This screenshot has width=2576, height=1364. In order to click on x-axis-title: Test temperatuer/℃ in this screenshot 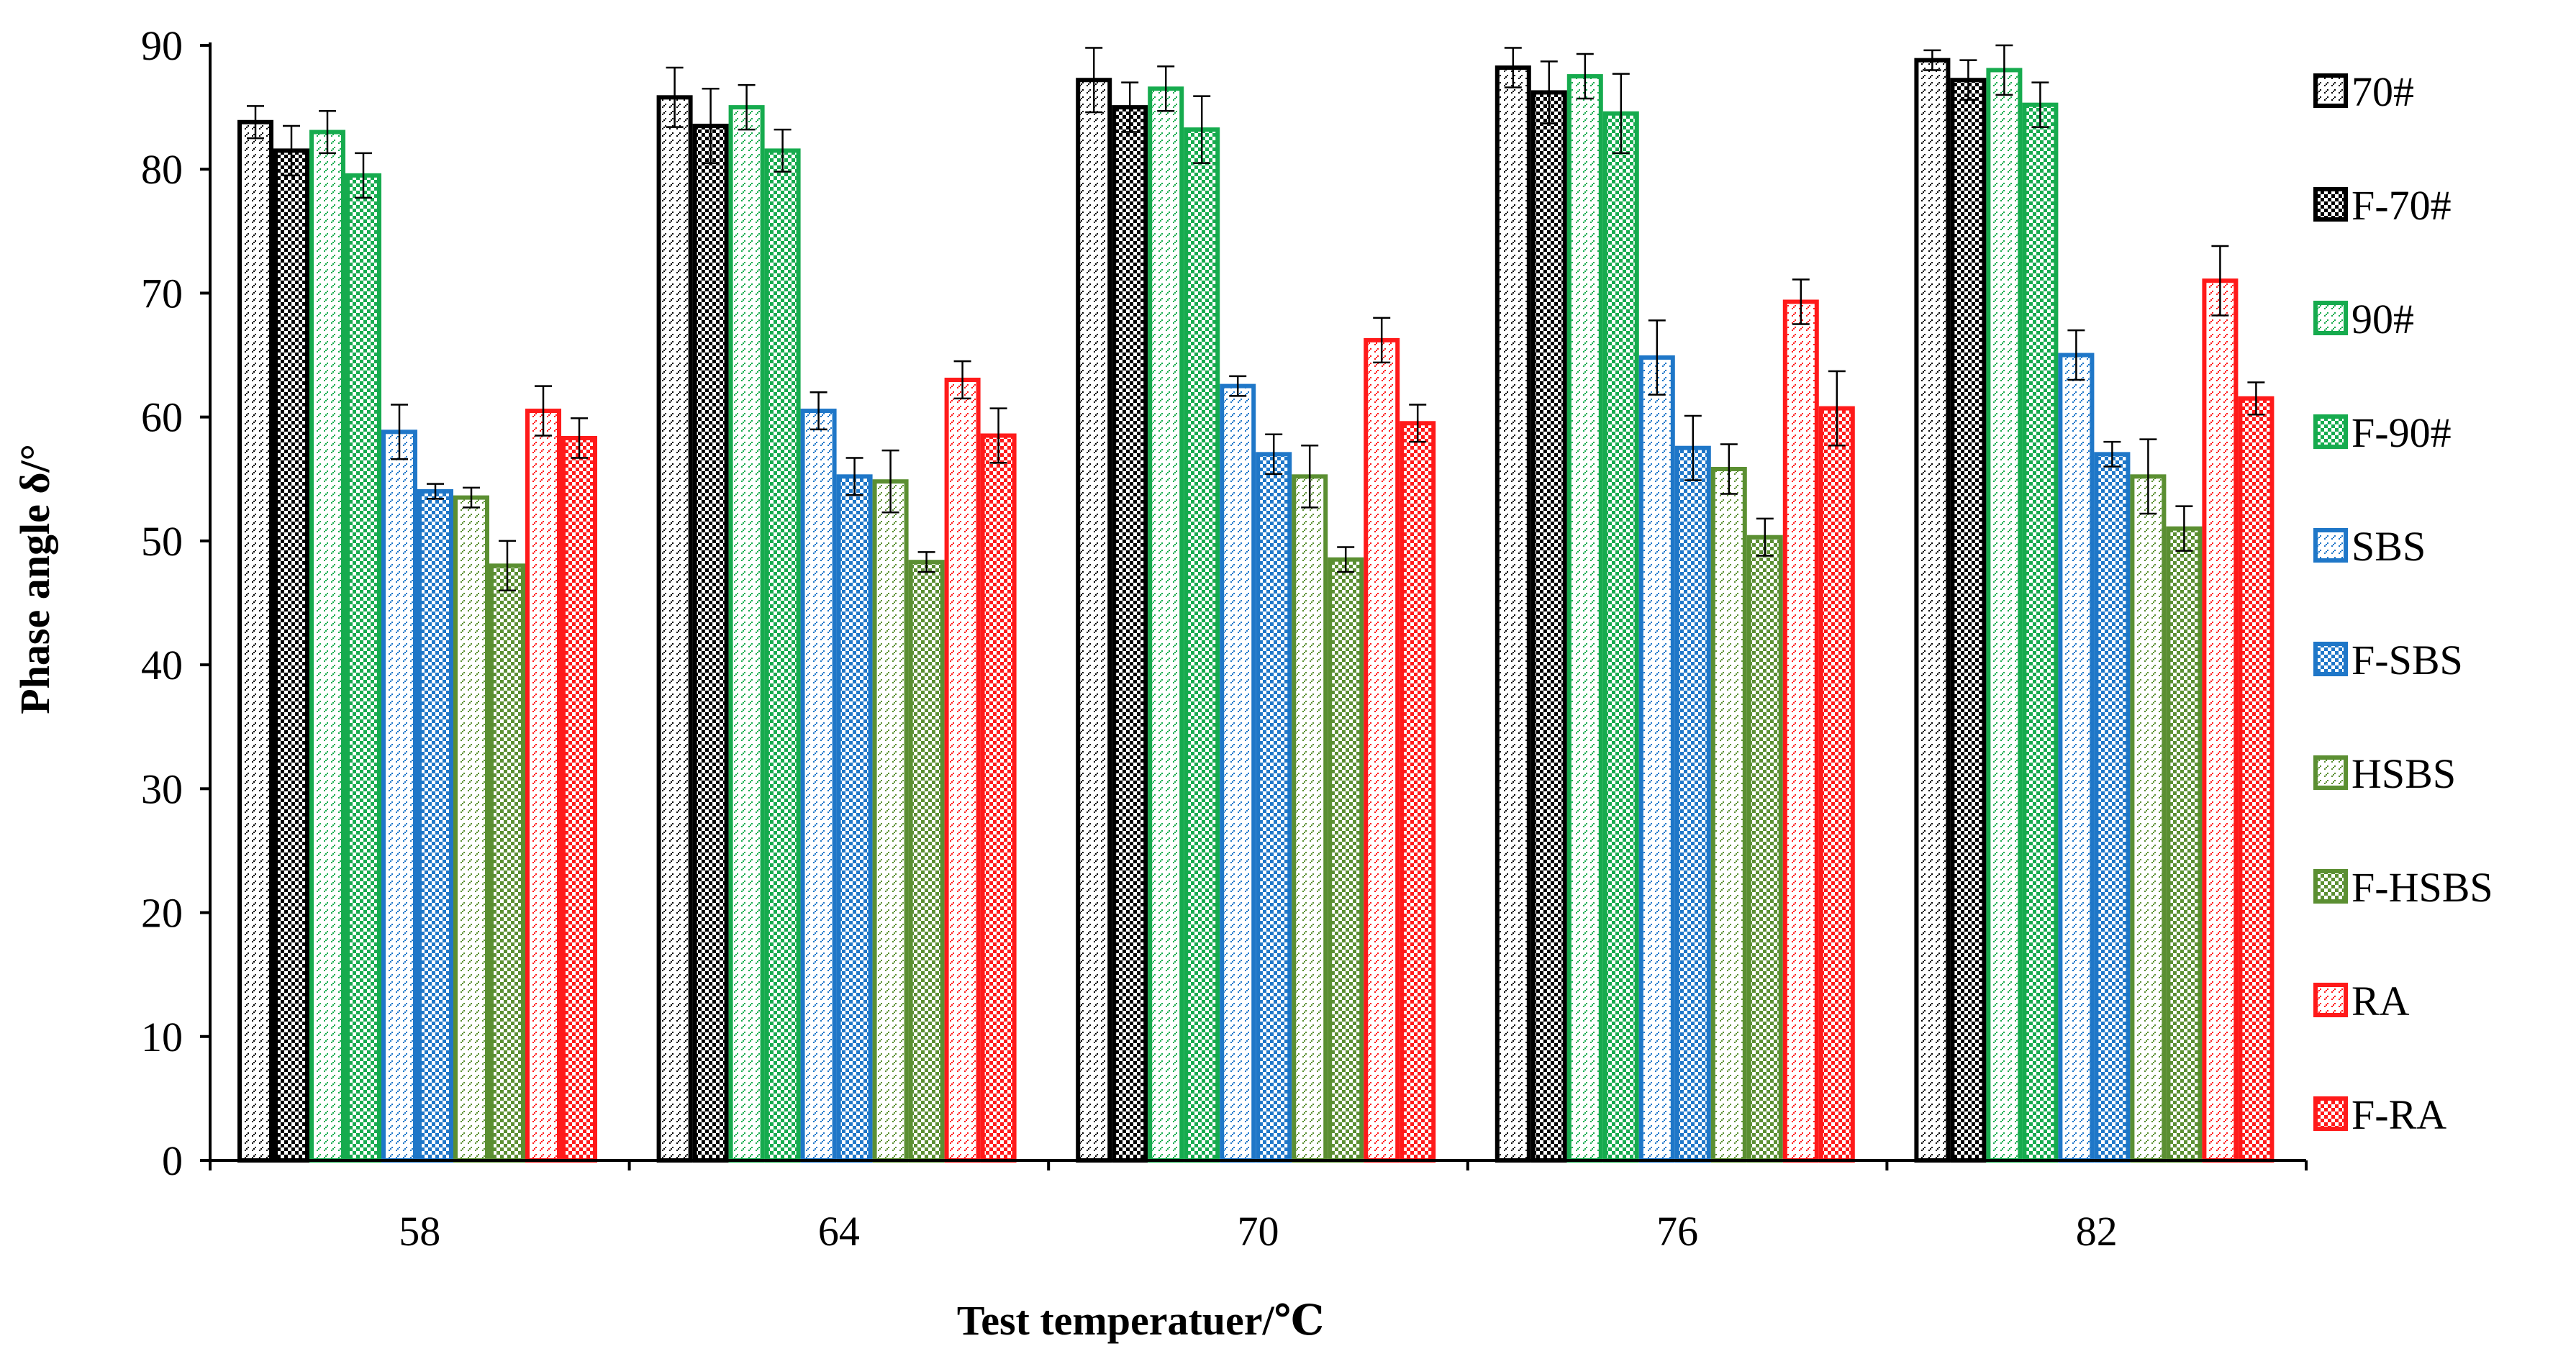, I will do `click(1140, 1321)`.